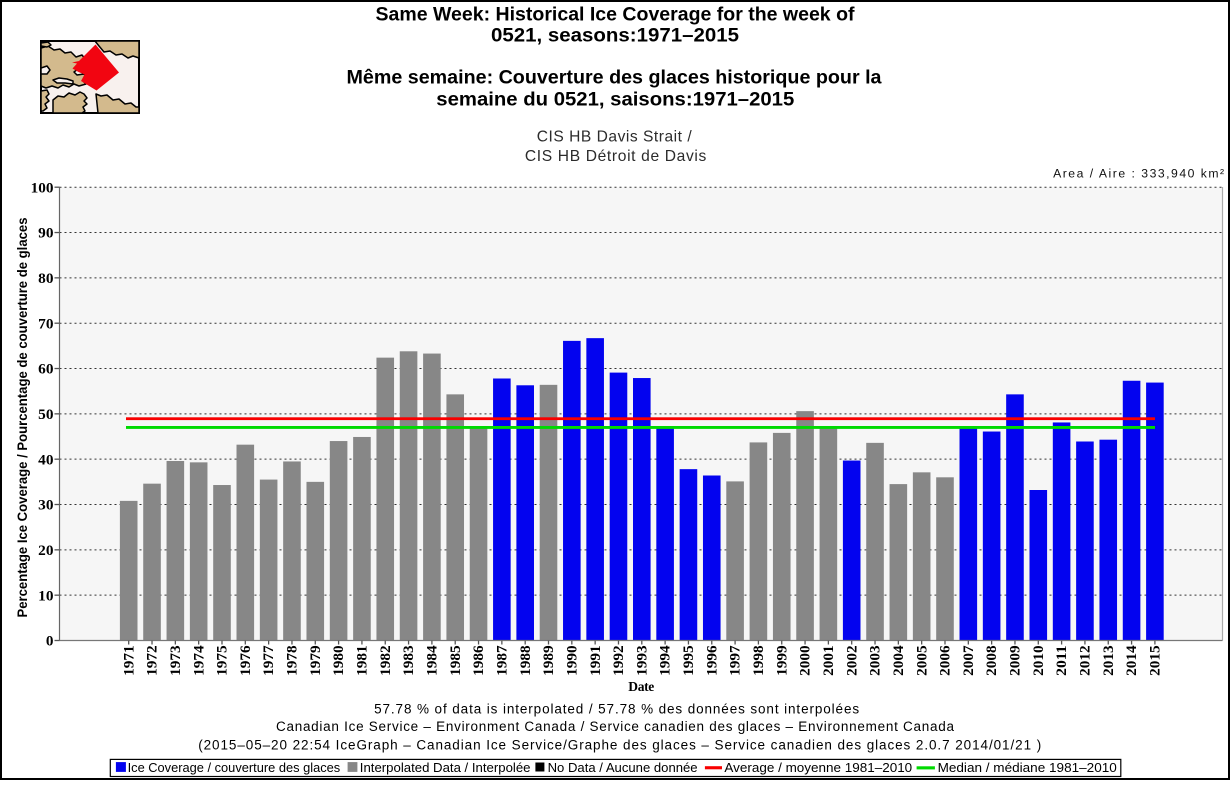 This screenshot has width=1230, height=785. Describe the element at coordinates (456, 660) in the screenshot. I see `svg-text: 1985` at that location.